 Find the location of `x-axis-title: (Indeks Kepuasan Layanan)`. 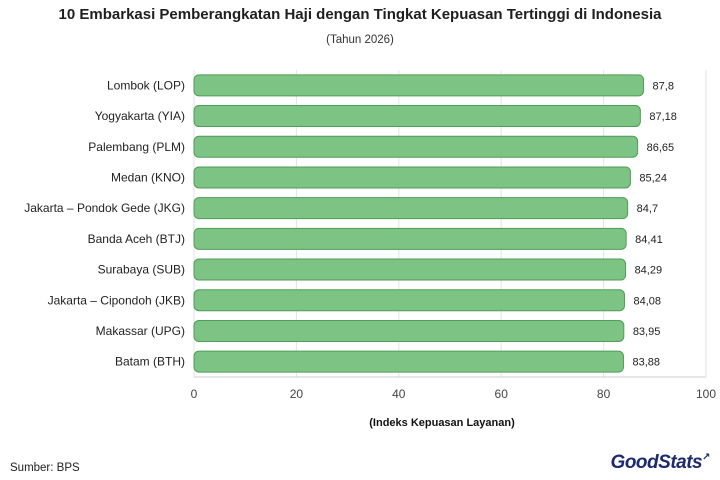

x-axis-title: (Indeks Kepuasan Layanan) is located at coordinates (442, 423).